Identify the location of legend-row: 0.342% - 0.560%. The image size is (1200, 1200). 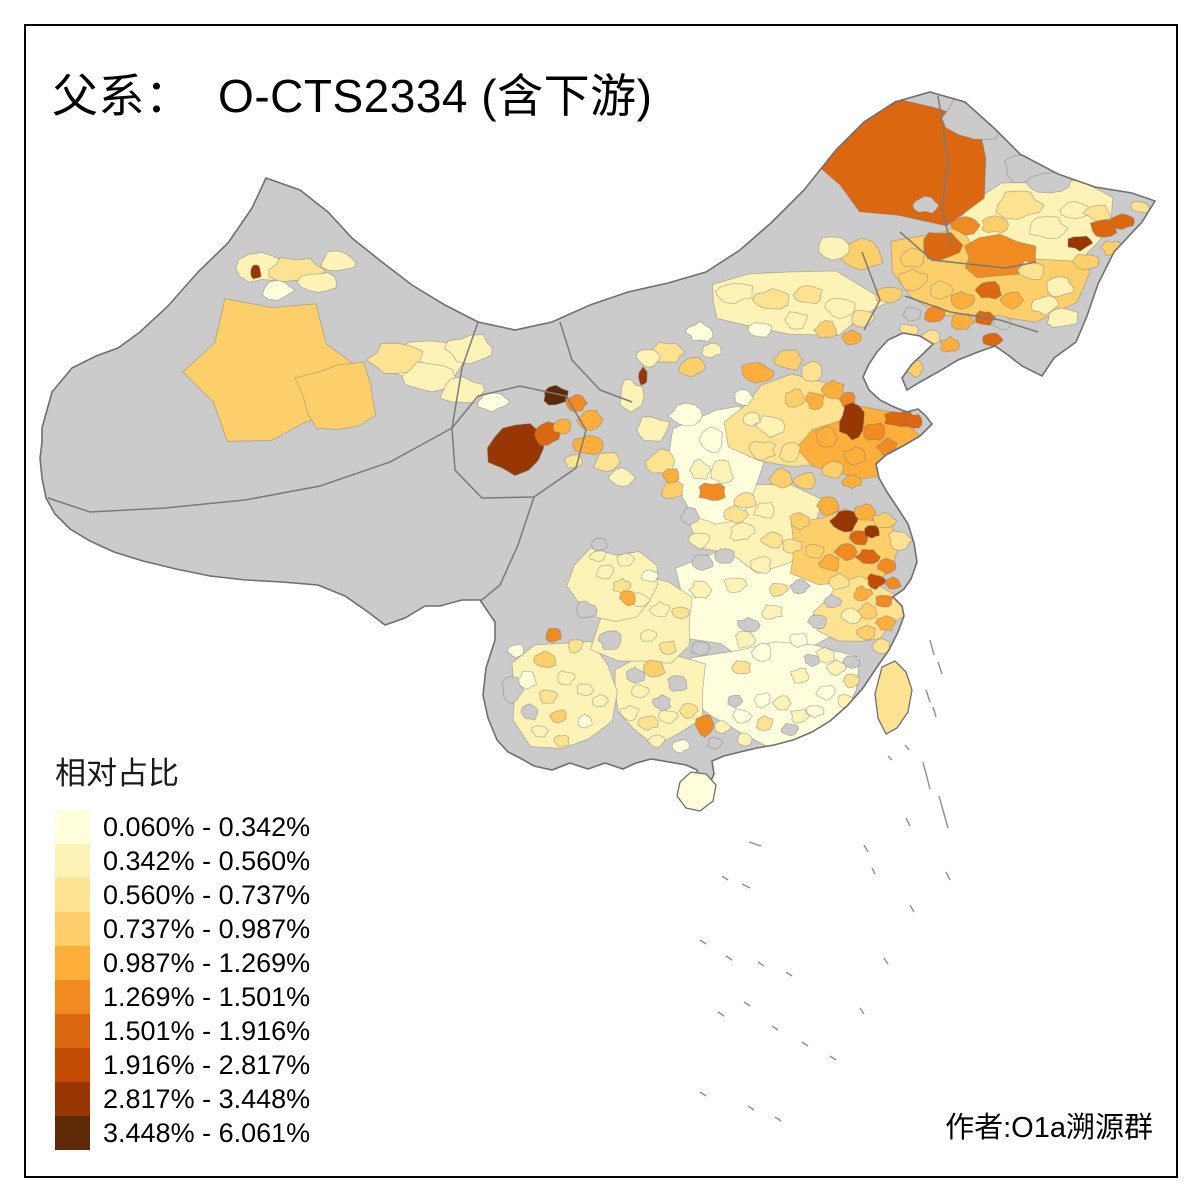
(182, 861).